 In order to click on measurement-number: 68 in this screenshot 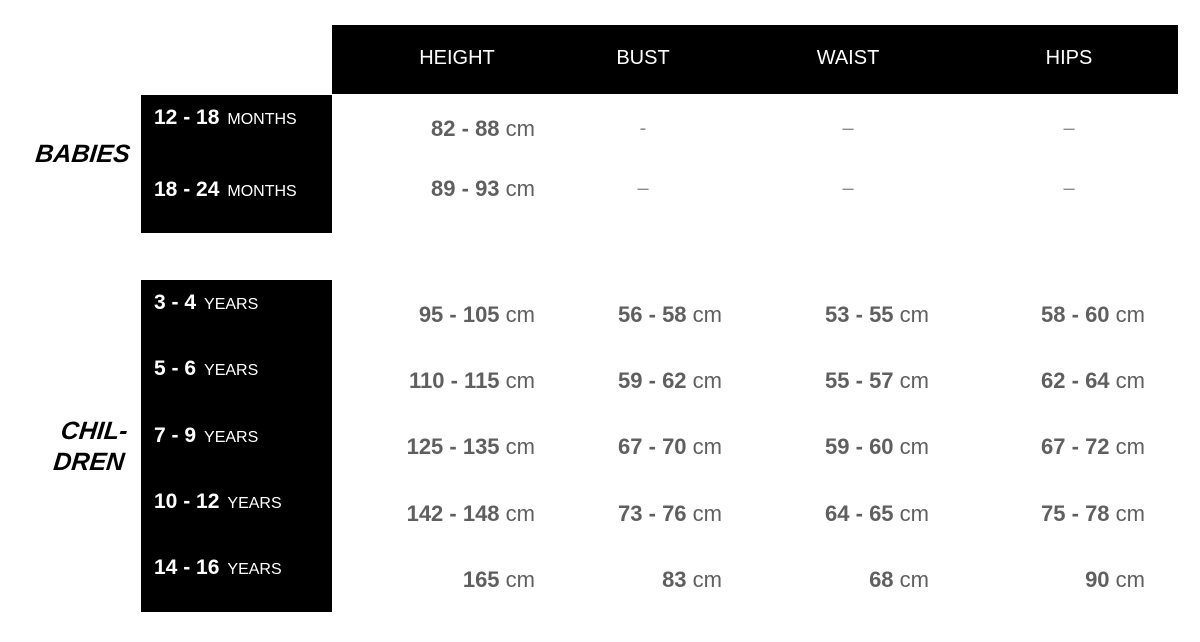, I will do `click(881, 579)`.